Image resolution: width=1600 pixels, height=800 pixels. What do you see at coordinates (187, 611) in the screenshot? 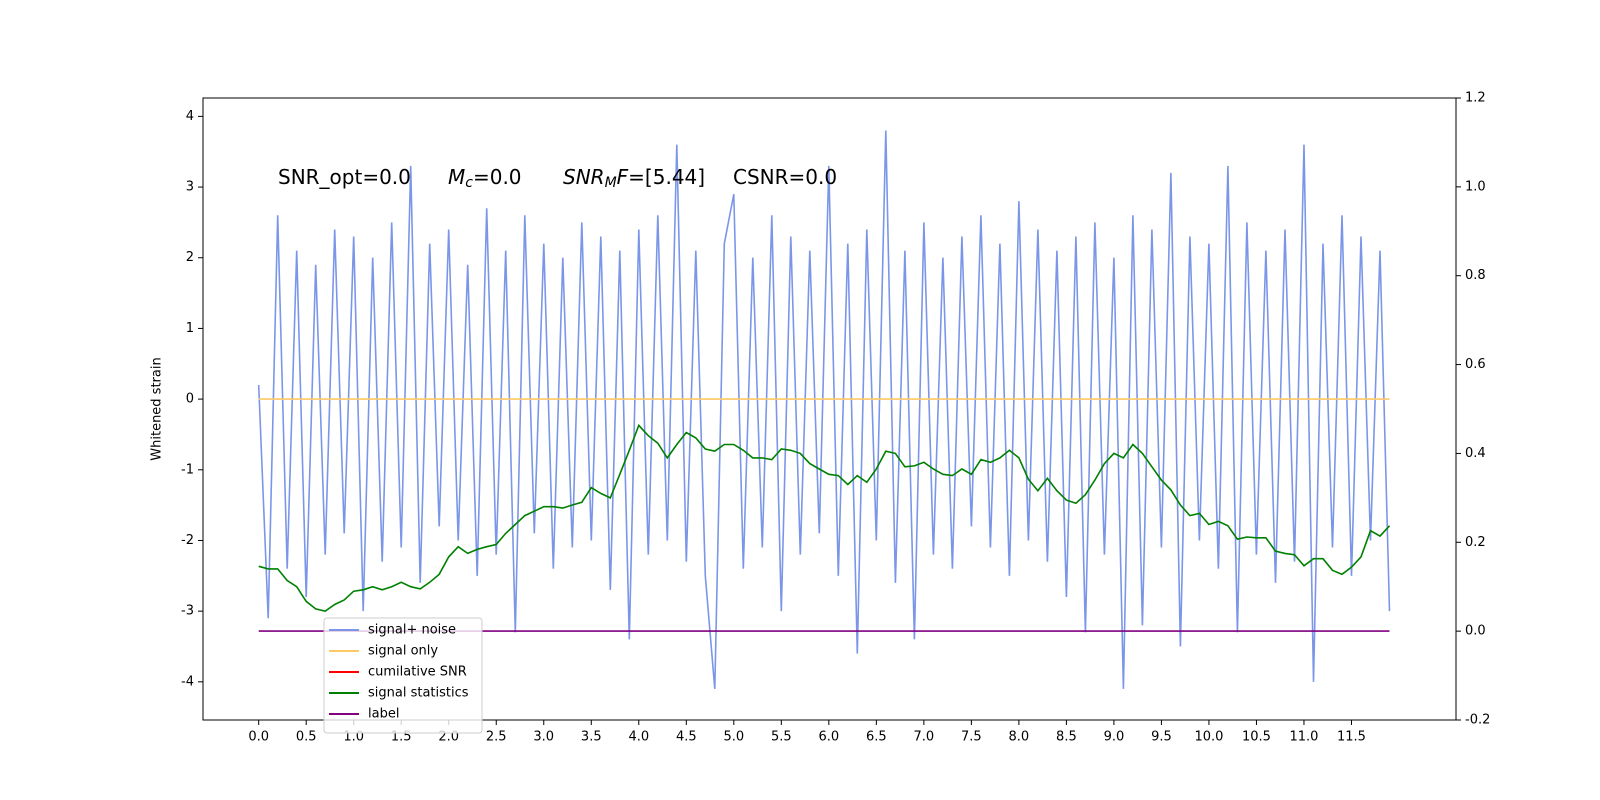
I see `y-tick-label: -3` at bounding box center [187, 611].